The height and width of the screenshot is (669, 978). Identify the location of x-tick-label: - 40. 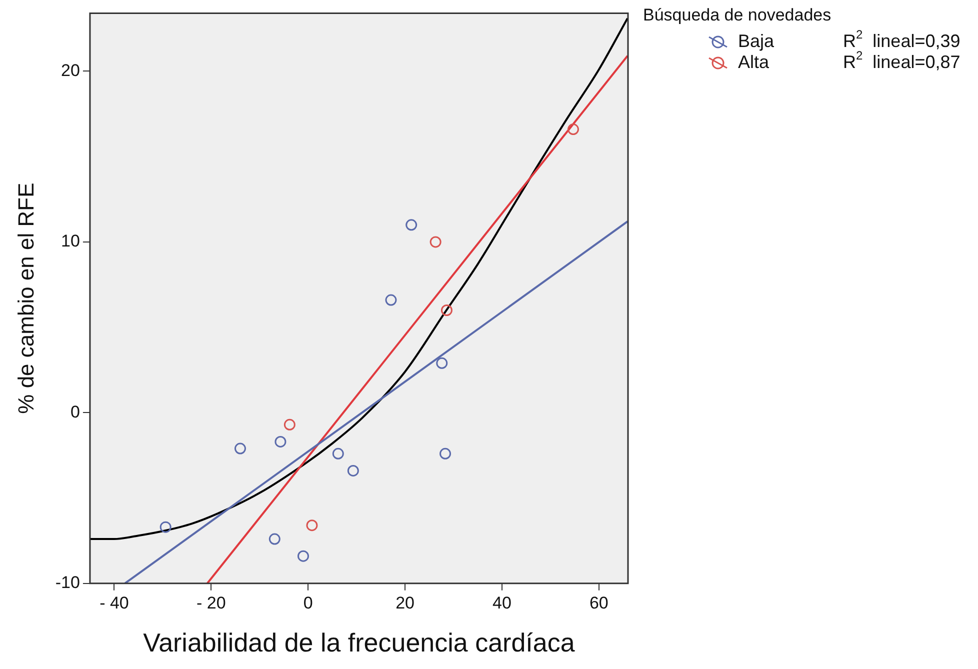
(114, 602).